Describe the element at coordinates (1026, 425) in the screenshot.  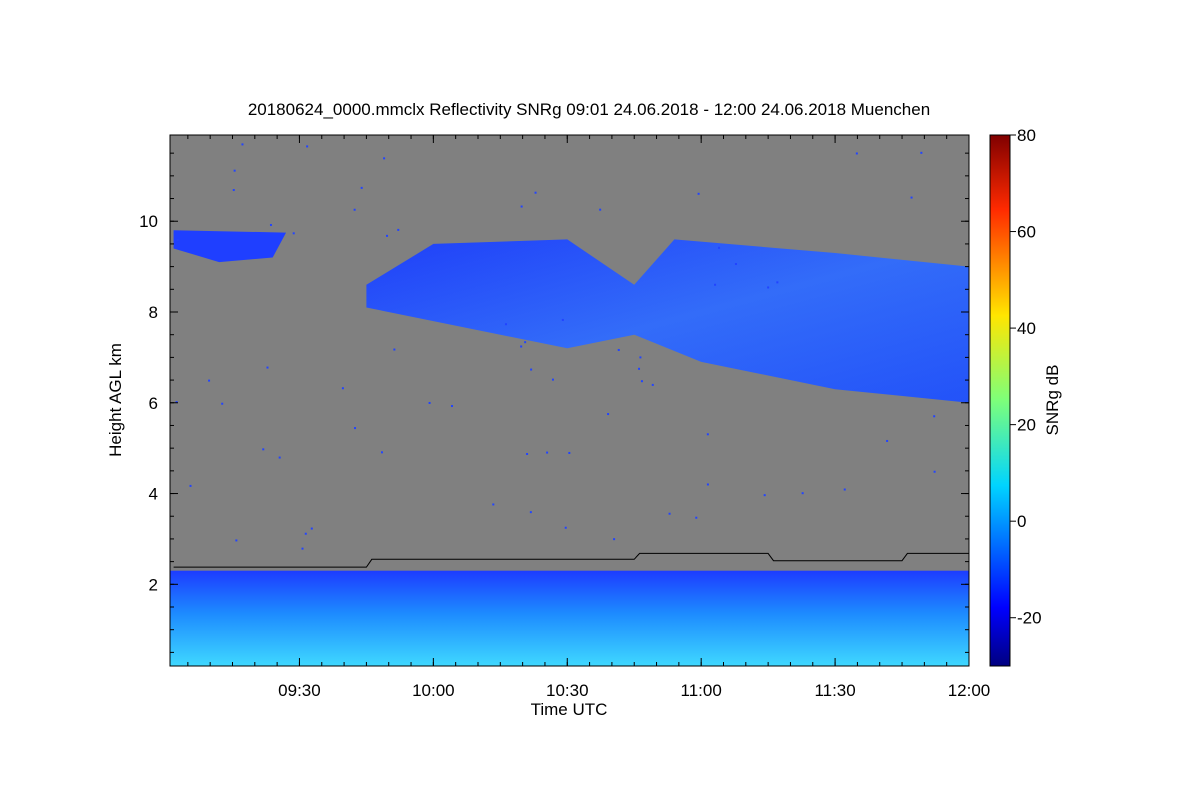
I see `colorbar-tick-label: 20` at that location.